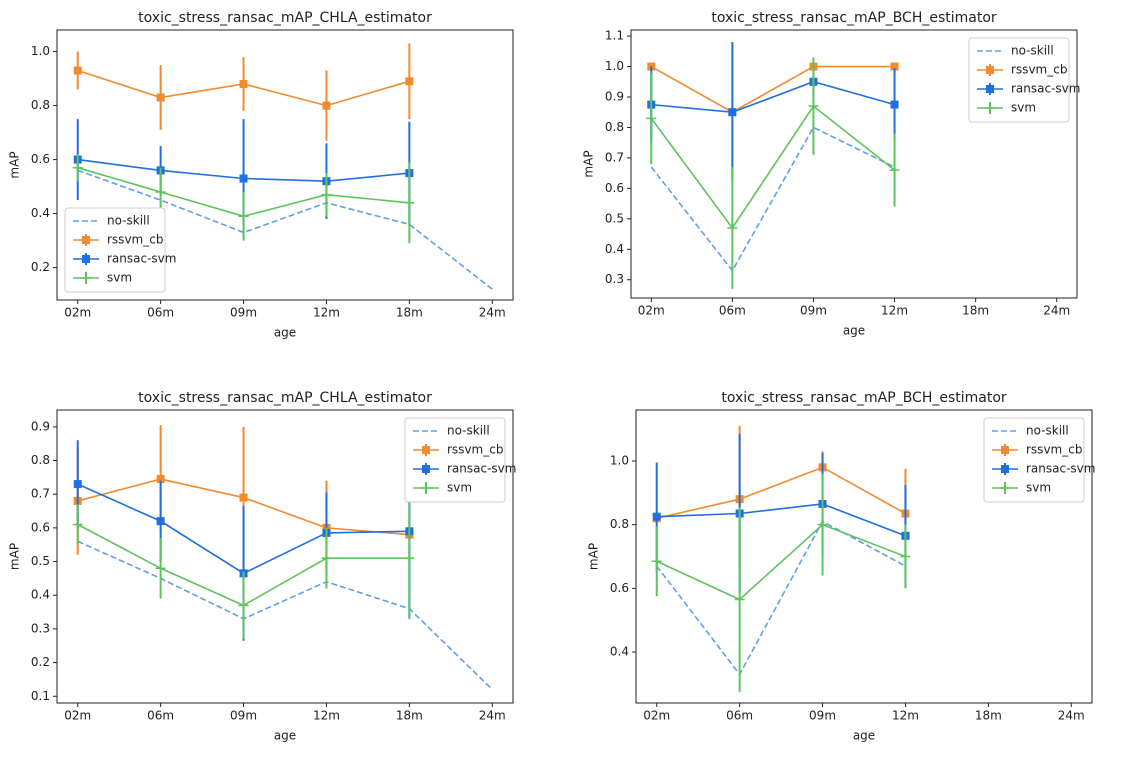 The image size is (1127, 770). I want to click on legend-box, so click(455, 460).